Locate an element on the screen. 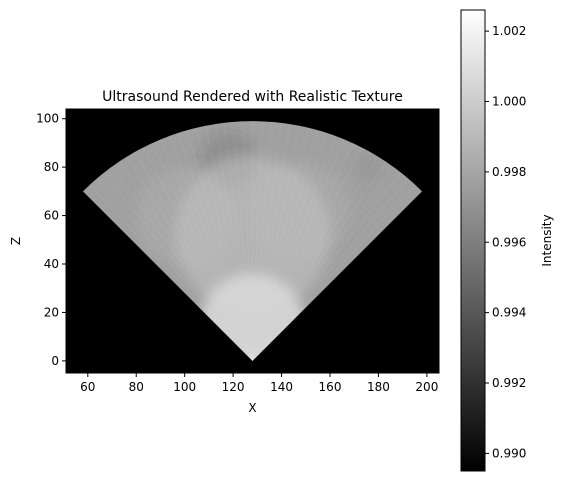 The image size is (563, 482). y-axis-ticks: 0 20 40 60 80 100 is located at coordinates (51, 240).